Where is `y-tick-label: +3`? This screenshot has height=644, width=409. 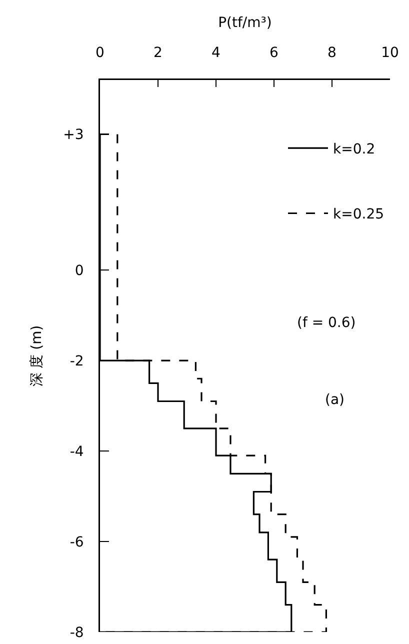
y-tick-label: +3 is located at coordinates (73, 135).